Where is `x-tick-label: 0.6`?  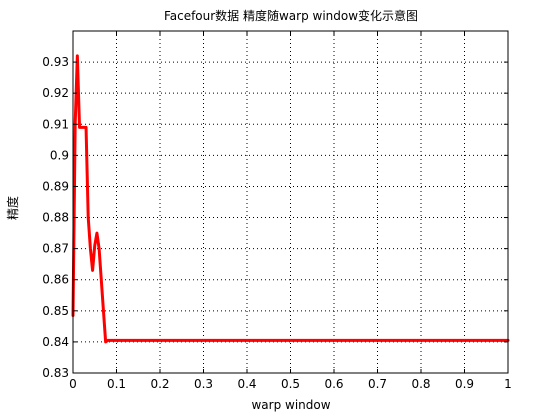
x-tick-label: 0.6 is located at coordinates (333, 384).